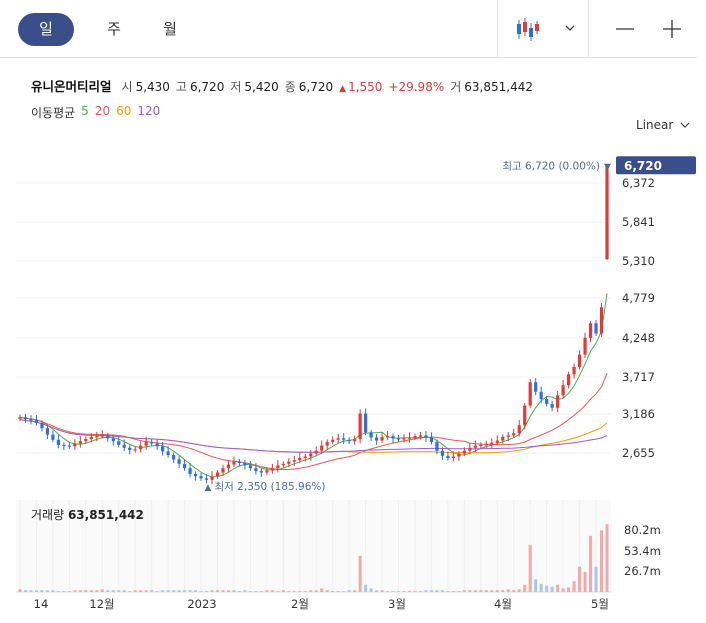  Describe the element at coordinates (114, 29) in the screenshot. I see `tab-weekly: 주` at that location.